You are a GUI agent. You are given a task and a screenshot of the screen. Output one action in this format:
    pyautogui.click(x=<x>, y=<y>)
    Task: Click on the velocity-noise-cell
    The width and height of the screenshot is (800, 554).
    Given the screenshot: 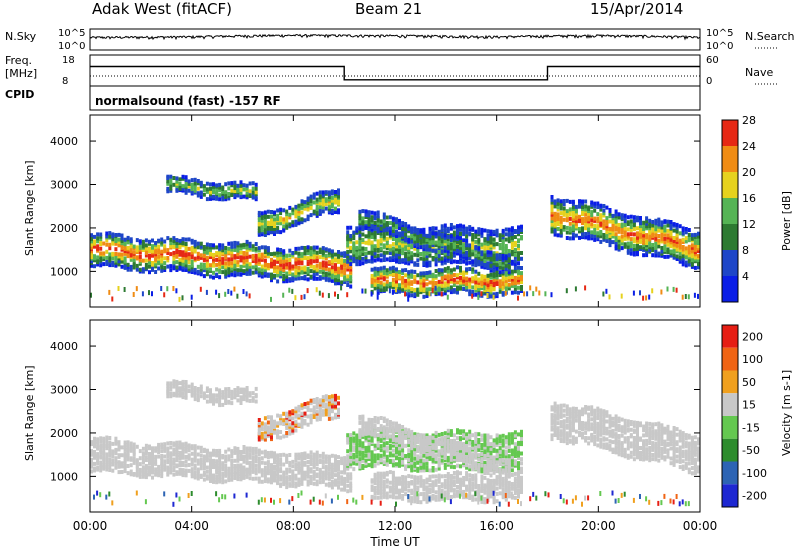 What is the action you would take?
    pyautogui.click(x=396, y=504)
    